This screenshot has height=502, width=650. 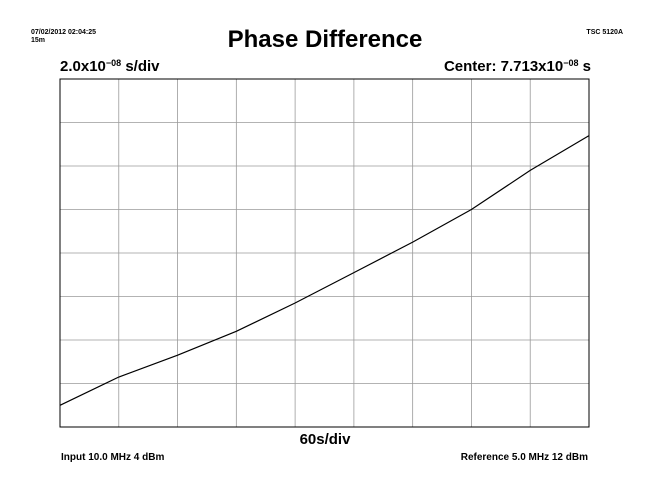 I want to click on center-label: Center: 7.713x10−08 s, so click(x=517, y=66).